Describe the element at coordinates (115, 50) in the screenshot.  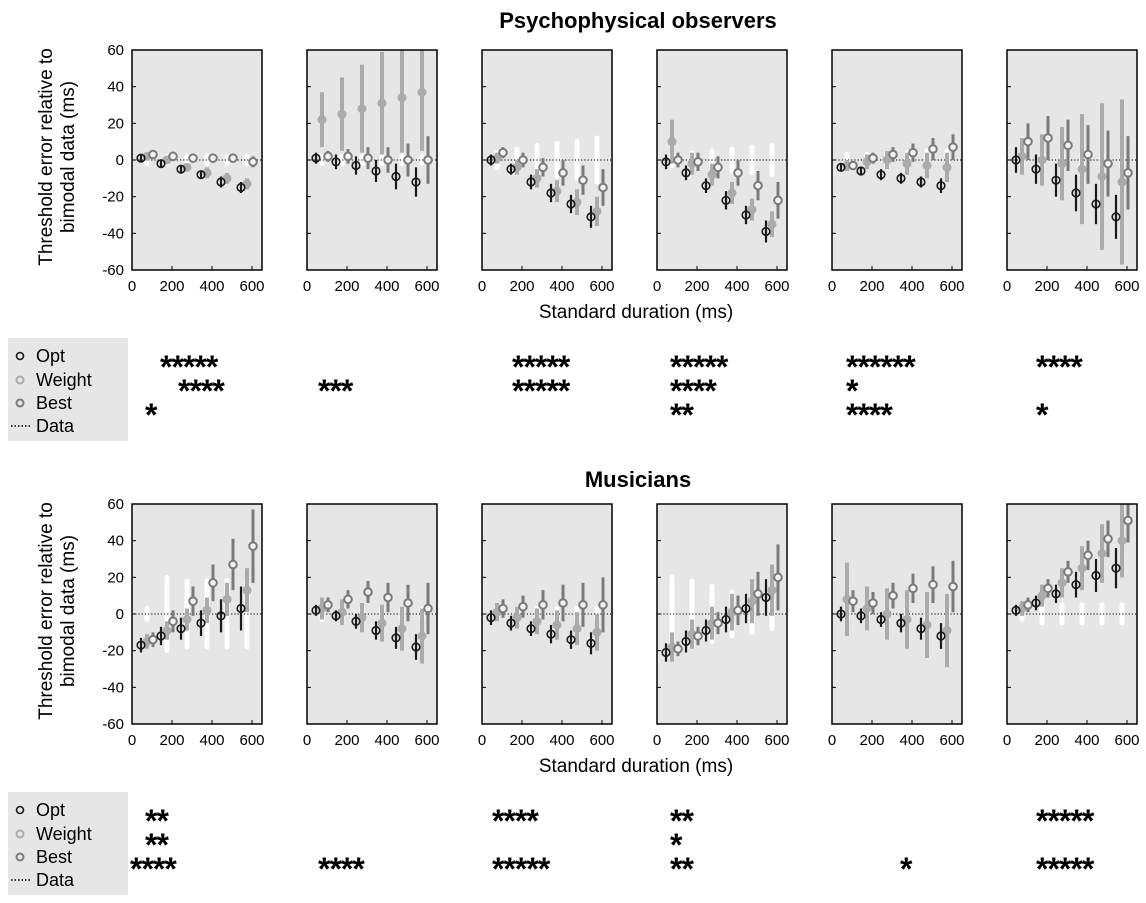
I see `y-tick-label: 60` at that location.